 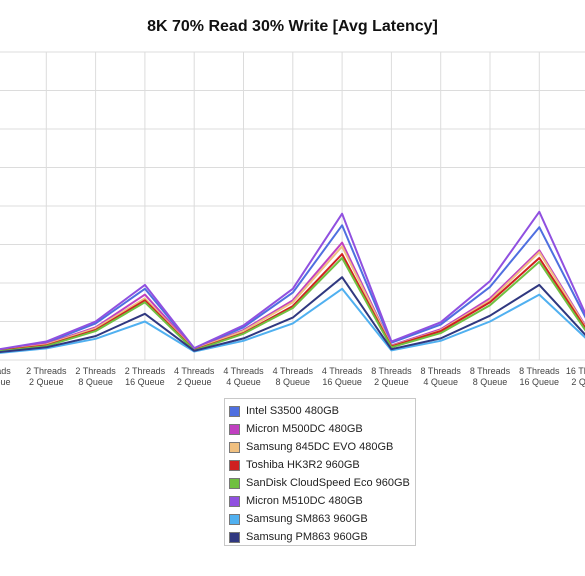 I want to click on legend-item: Toshiba HK3R2 960GB, so click(x=322, y=465).